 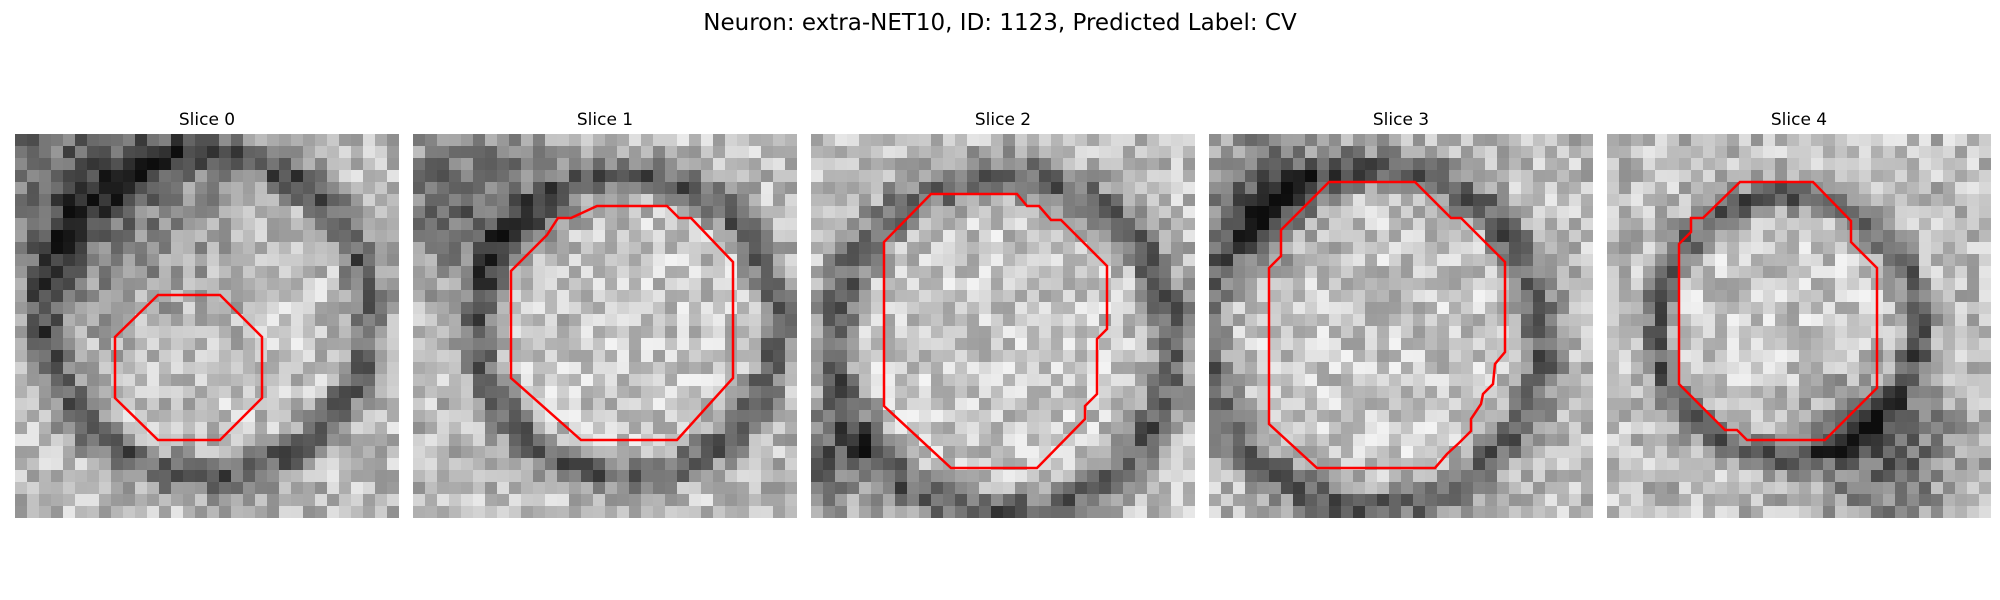 What do you see at coordinates (605, 120) in the screenshot?
I see `slice-title-1: Slice 1` at bounding box center [605, 120].